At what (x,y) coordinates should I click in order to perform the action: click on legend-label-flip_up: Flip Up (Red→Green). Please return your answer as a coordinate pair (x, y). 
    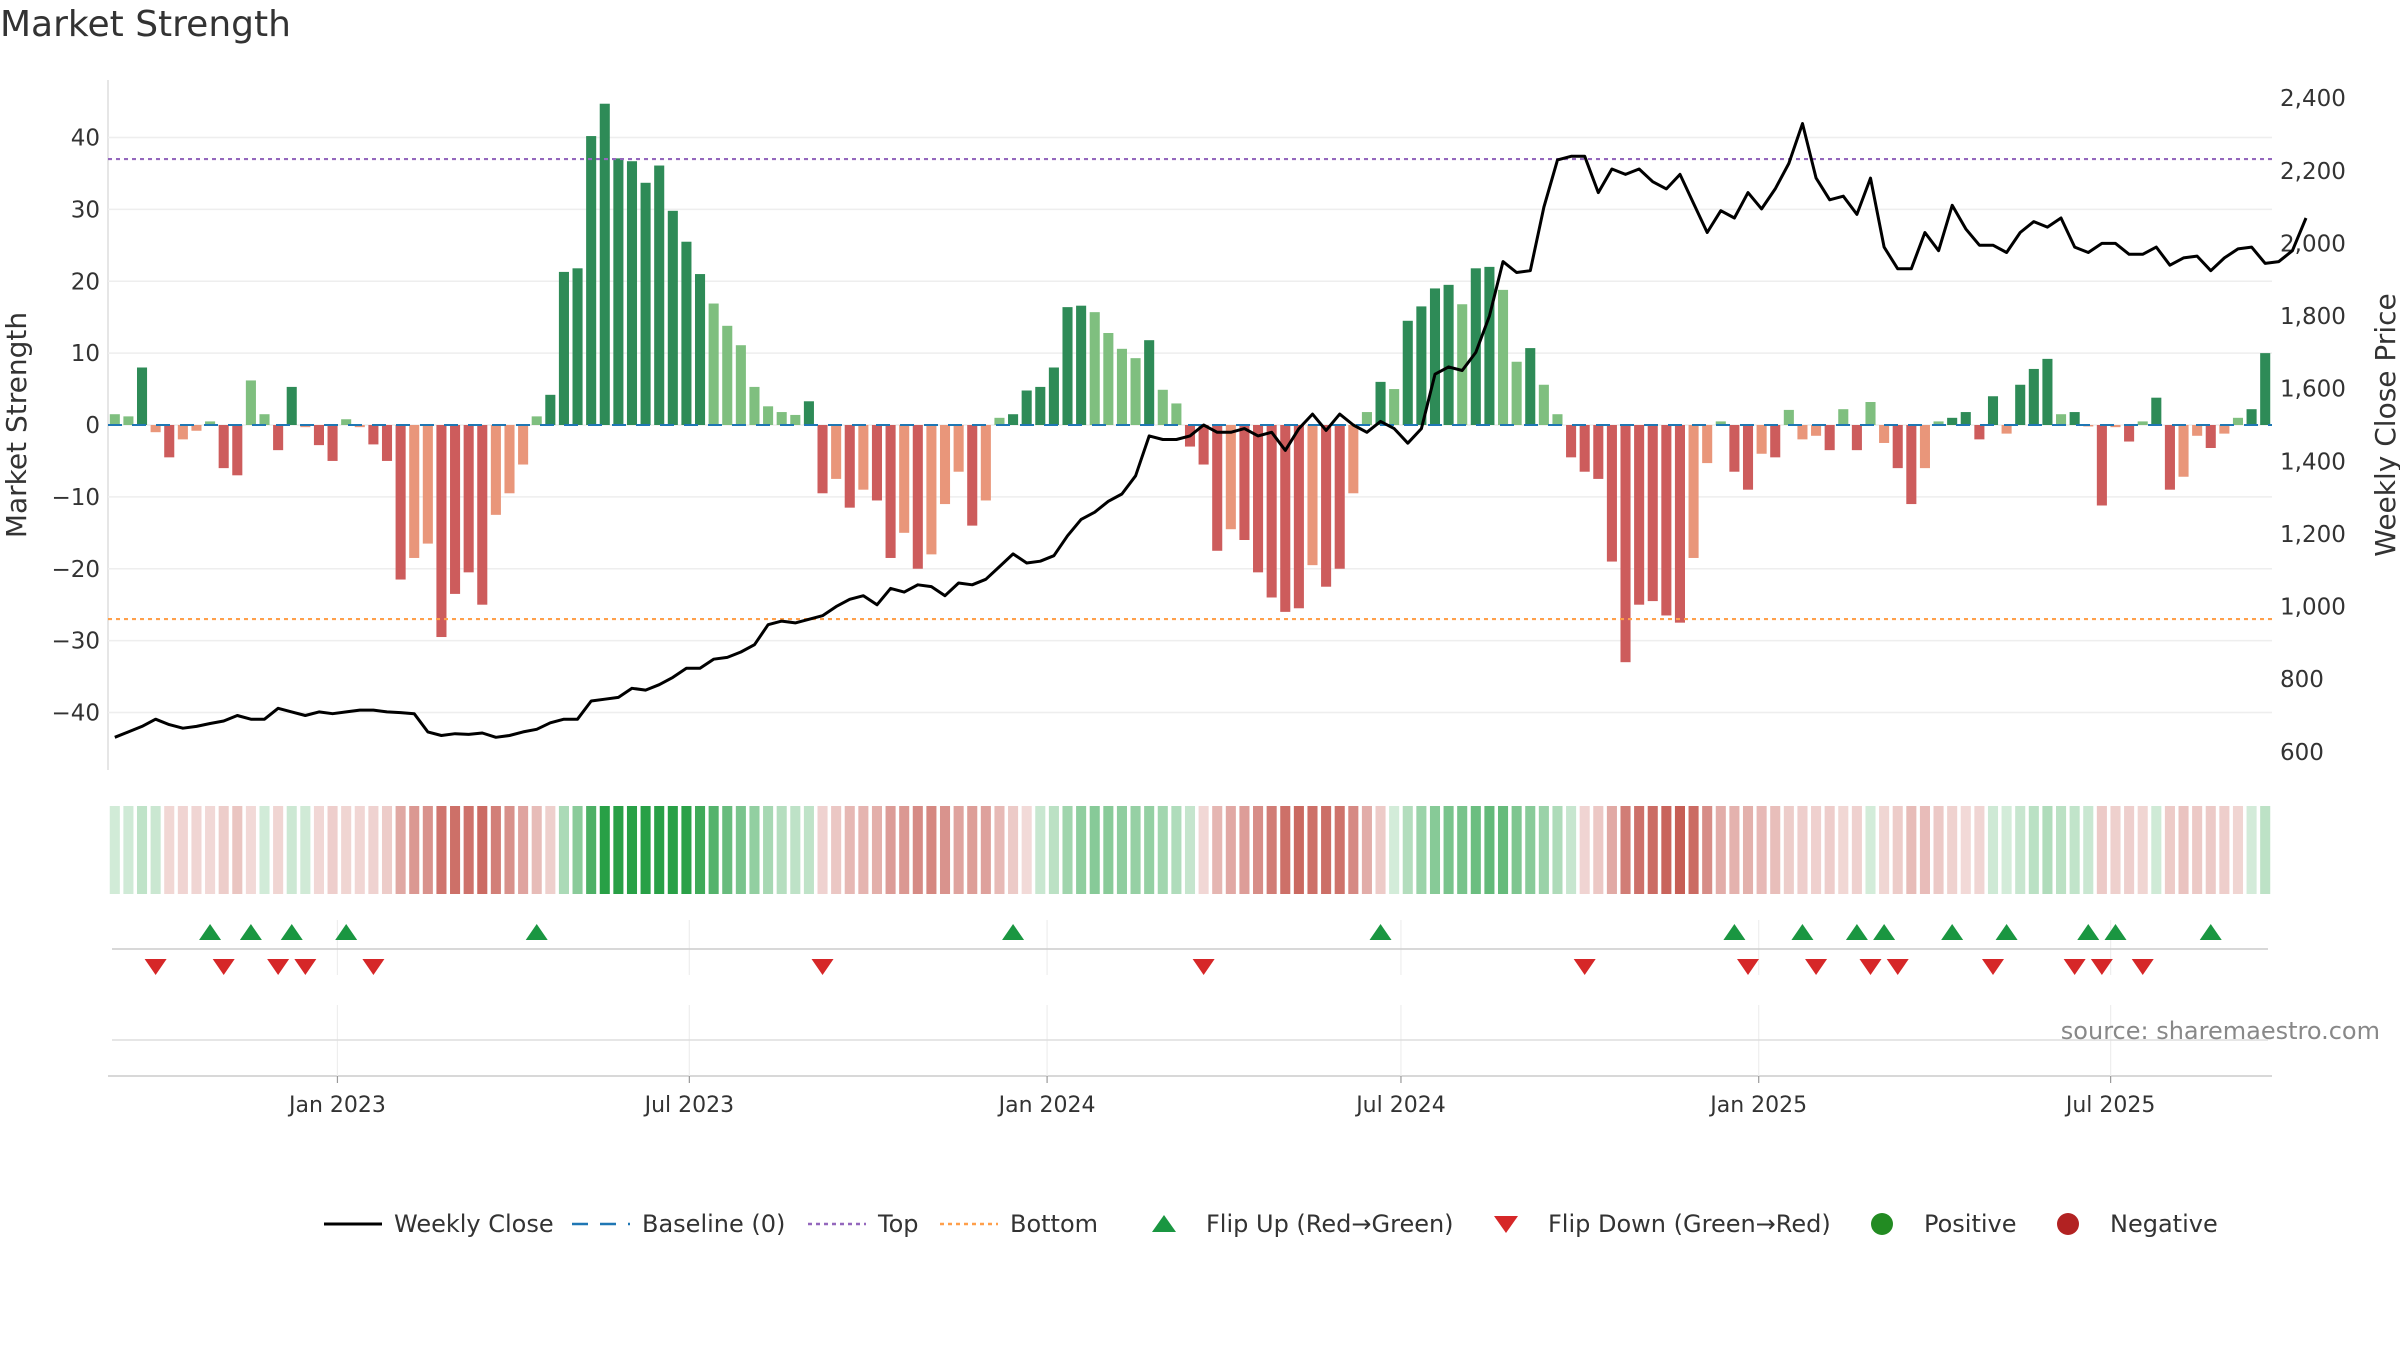
    Looking at the image, I should click on (1330, 1224).